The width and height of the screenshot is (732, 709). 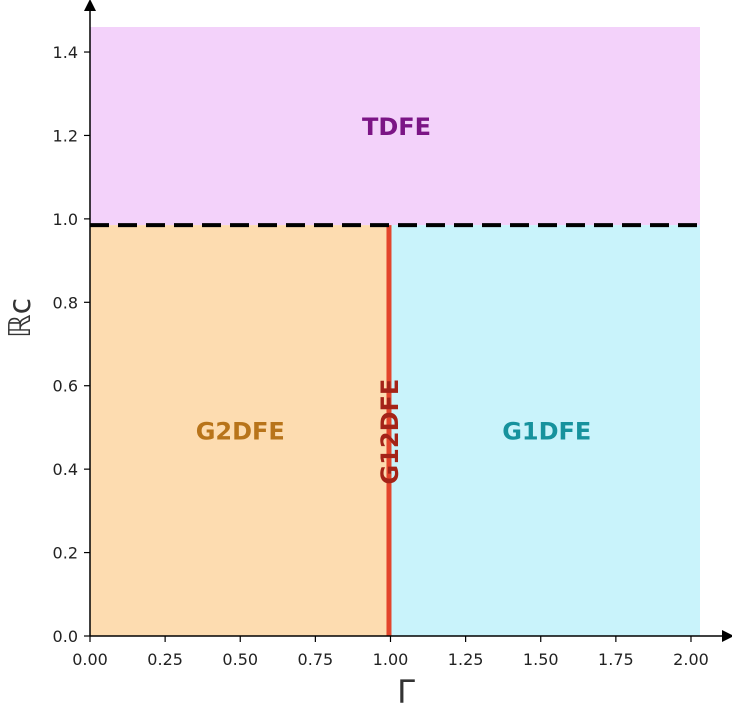 I want to click on y-ticks: 0.0 0.2 0.4 0.6 0.8 1.0 1.2 1.4, so click(x=71, y=344).